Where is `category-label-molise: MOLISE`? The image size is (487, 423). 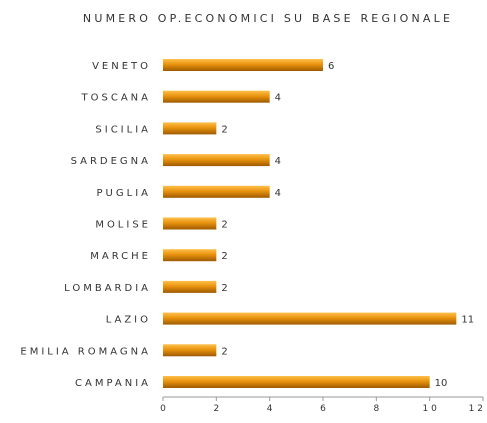 category-label-molise: MOLISE is located at coordinates (123, 225).